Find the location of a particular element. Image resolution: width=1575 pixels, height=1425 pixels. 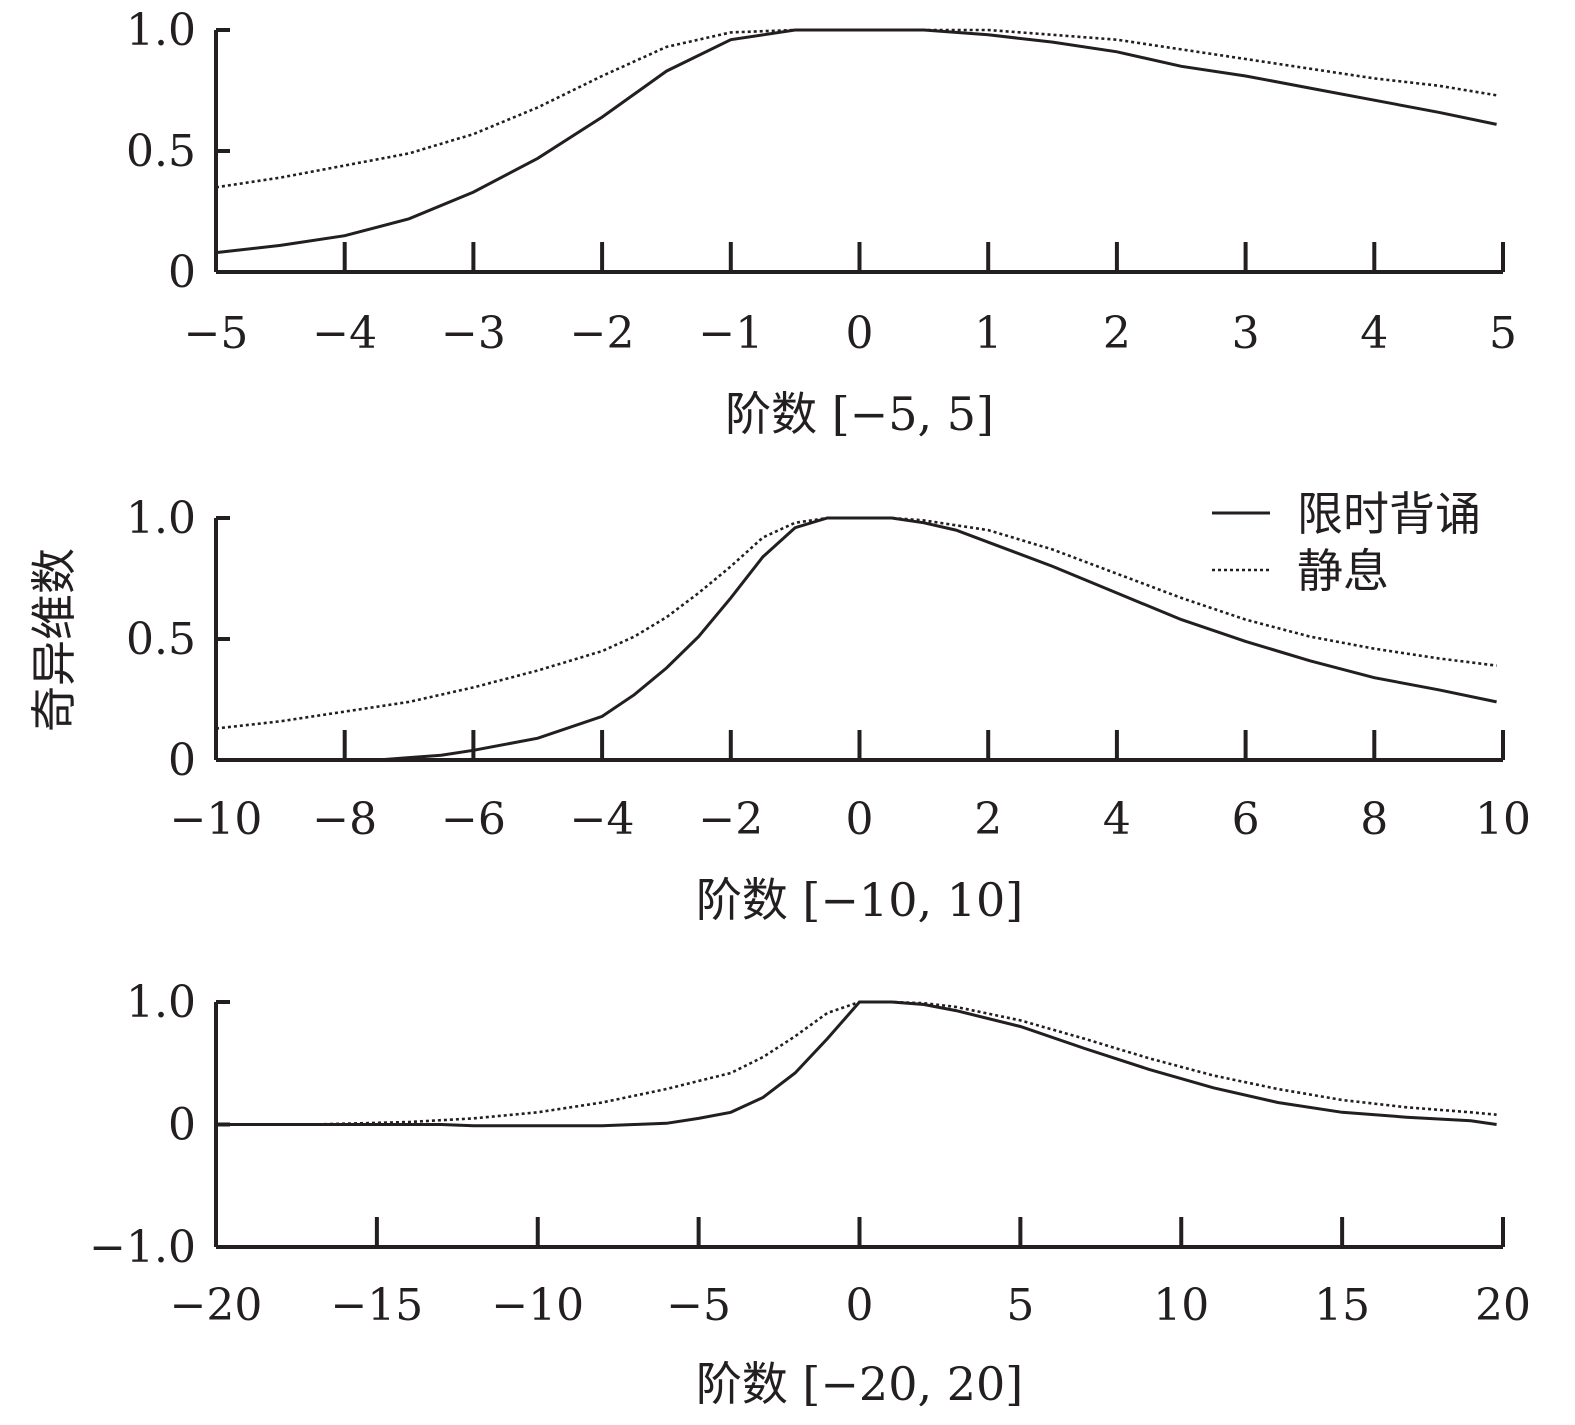

y-tick-label: −1.0 is located at coordinates (142, 1247).